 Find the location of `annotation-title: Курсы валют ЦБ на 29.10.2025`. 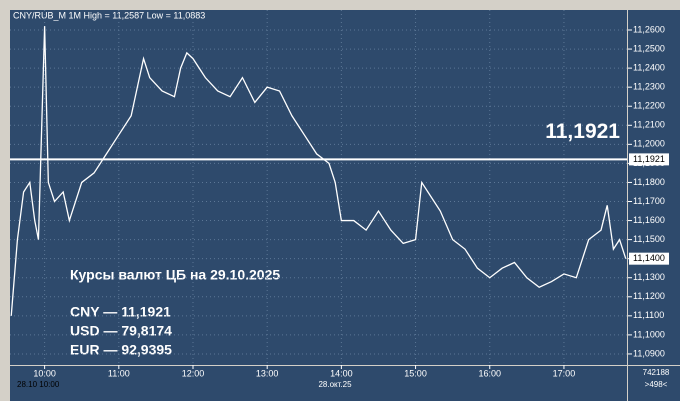

annotation-title: Курсы валют ЦБ на 29.10.2025 is located at coordinates (175, 275).